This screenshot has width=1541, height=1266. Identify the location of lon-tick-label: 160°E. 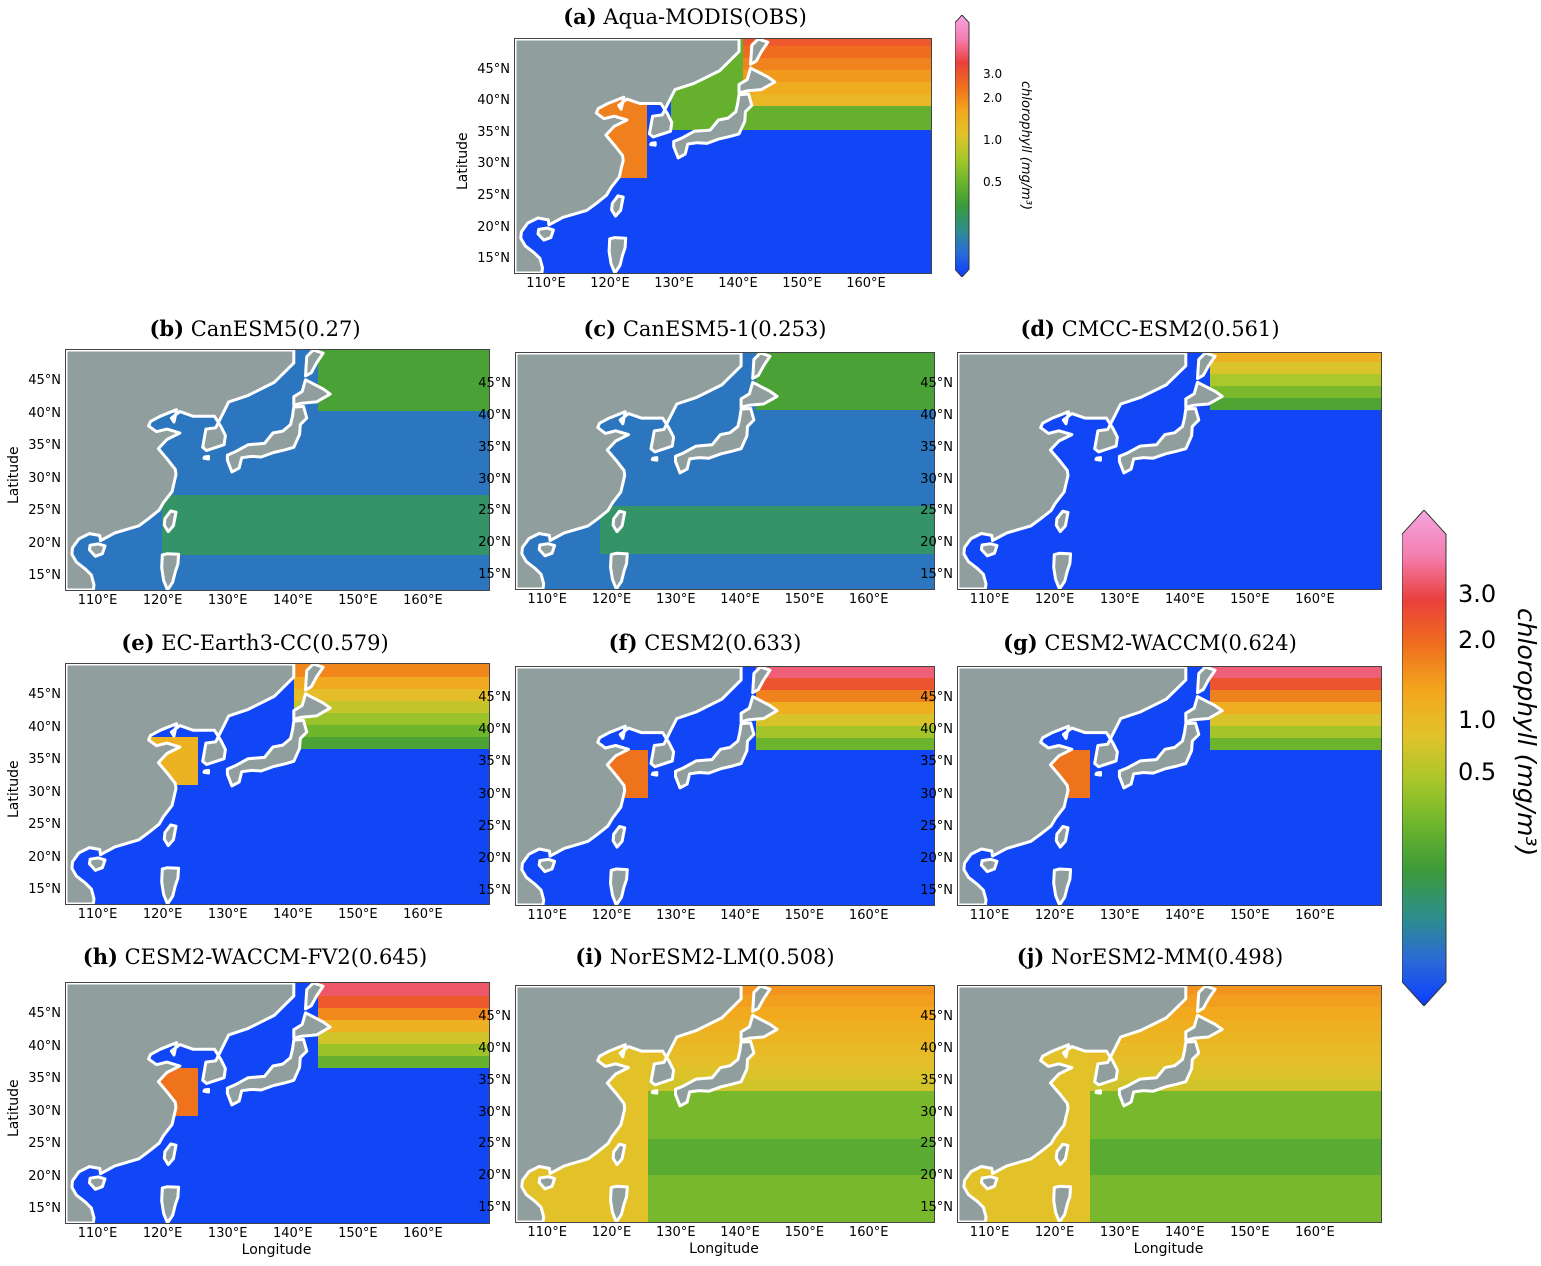
(866, 283).